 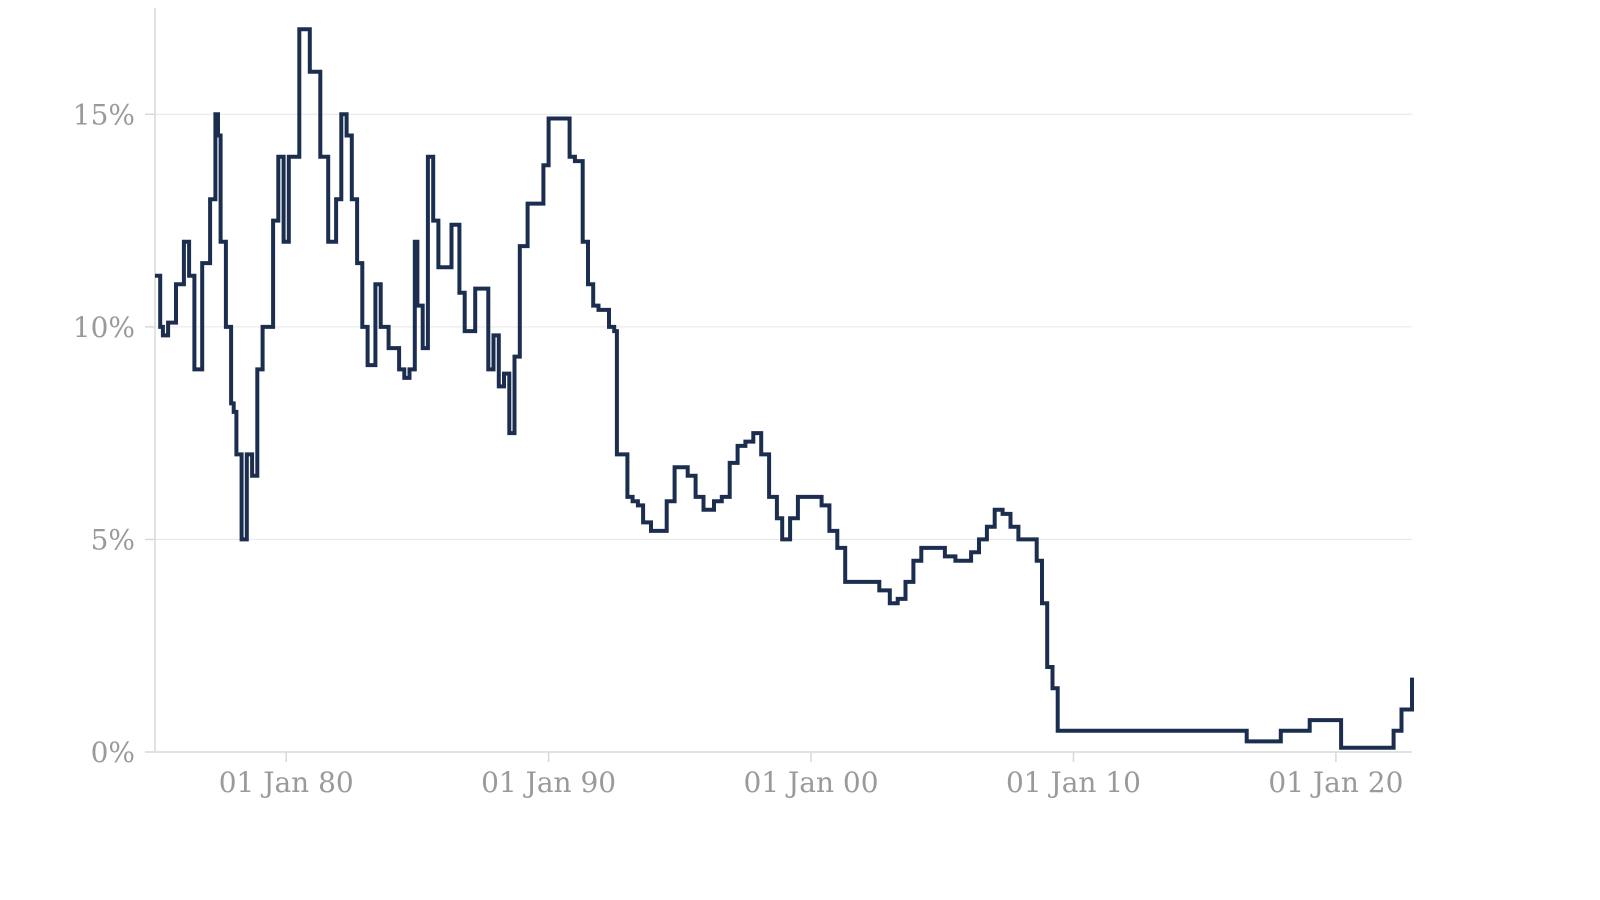 I want to click on y-tick-label: 0%, so click(x=113, y=752).